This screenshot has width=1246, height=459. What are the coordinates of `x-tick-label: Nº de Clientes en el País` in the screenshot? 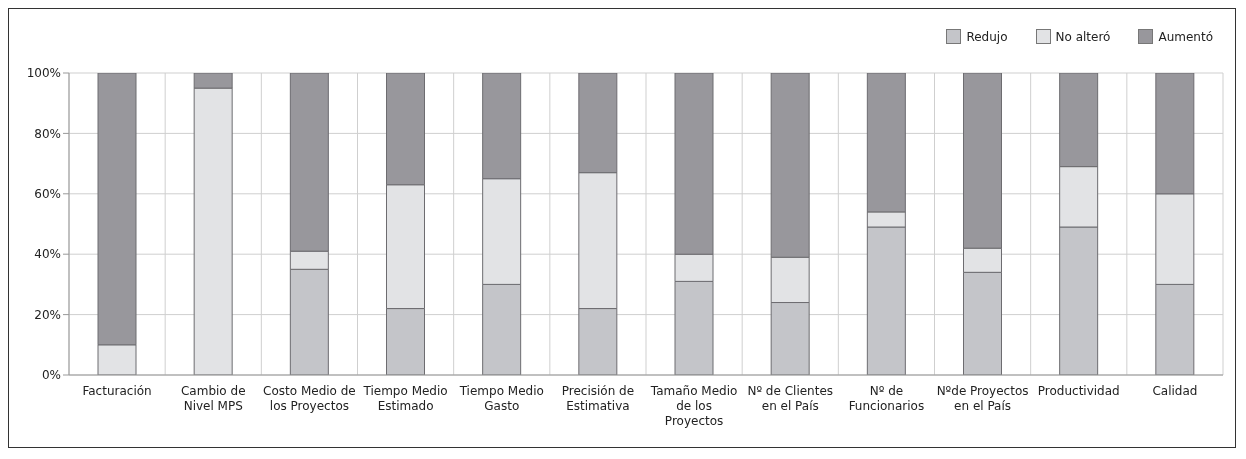 It's located at (790, 398).